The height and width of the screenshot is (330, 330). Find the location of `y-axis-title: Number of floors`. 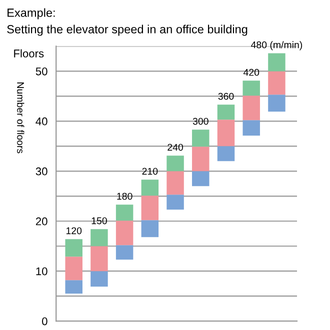

y-axis-title: Number of floors is located at coordinates (20, 118).